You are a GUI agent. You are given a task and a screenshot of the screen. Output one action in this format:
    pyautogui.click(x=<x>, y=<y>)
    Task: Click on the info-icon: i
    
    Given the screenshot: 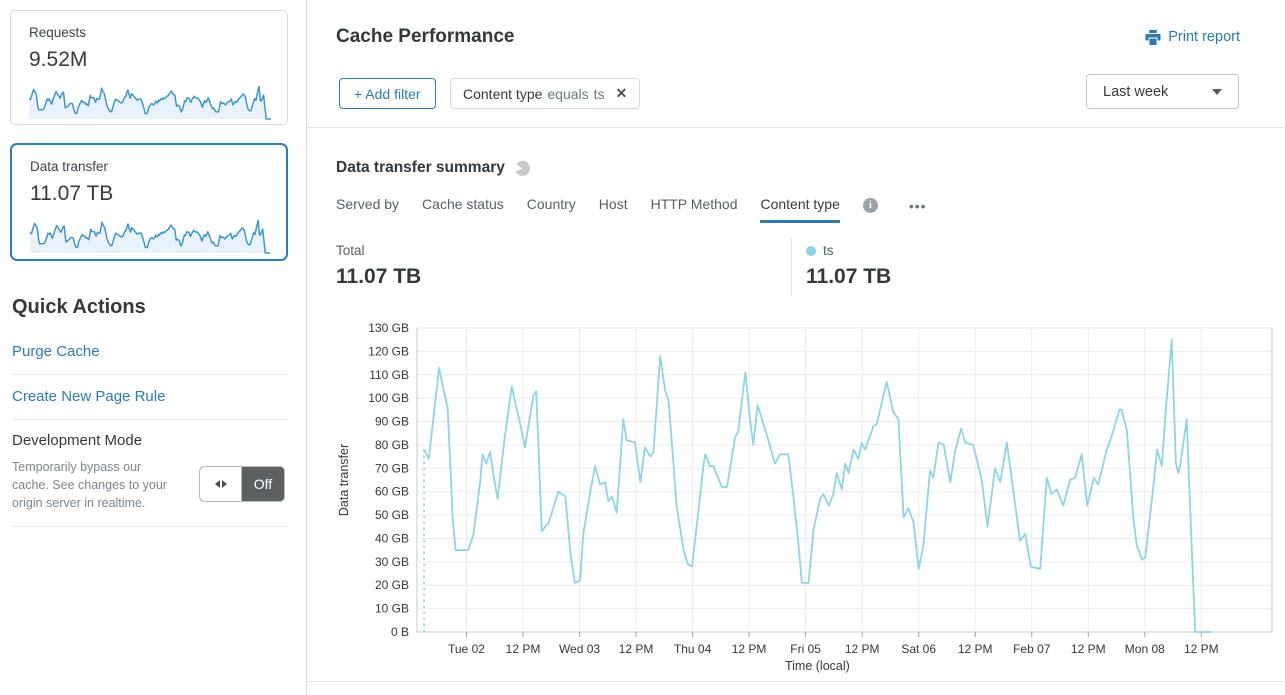 What is the action you would take?
    pyautogui.click(x=870, y=205)
    